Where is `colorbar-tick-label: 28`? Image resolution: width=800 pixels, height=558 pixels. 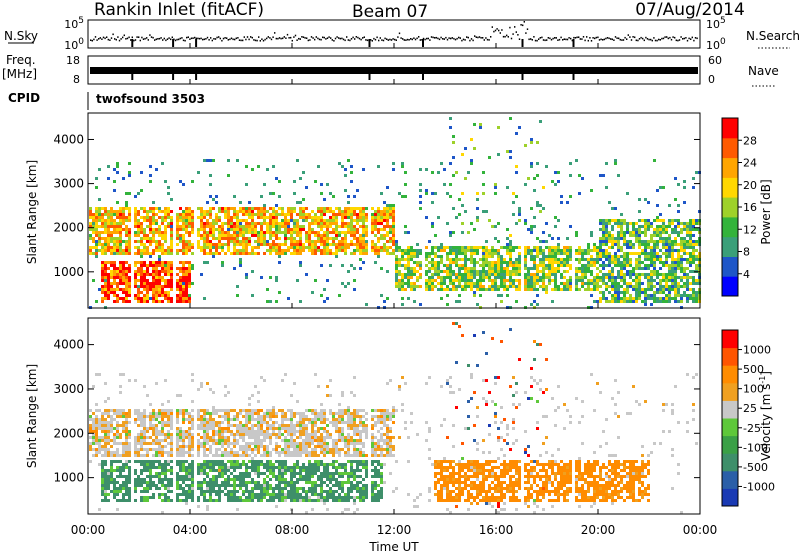
colorbar-tick-label: 28 is located at coordinates (750, 140).